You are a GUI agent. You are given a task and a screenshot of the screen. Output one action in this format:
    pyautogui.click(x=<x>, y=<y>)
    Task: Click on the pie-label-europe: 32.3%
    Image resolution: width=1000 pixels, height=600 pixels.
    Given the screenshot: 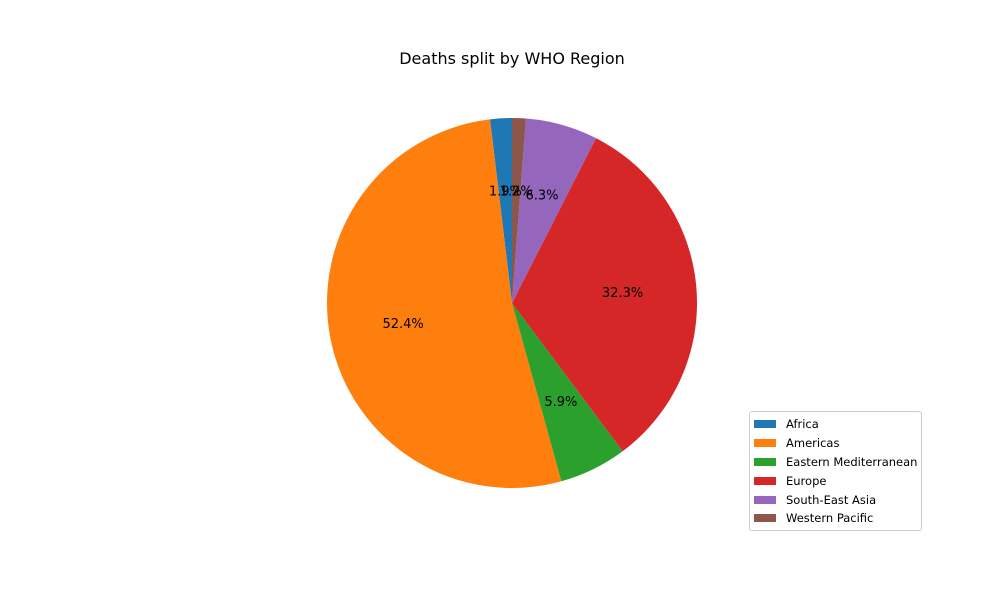 What is the action you would take?
    pyautogui.click(x=622, y=293)
    